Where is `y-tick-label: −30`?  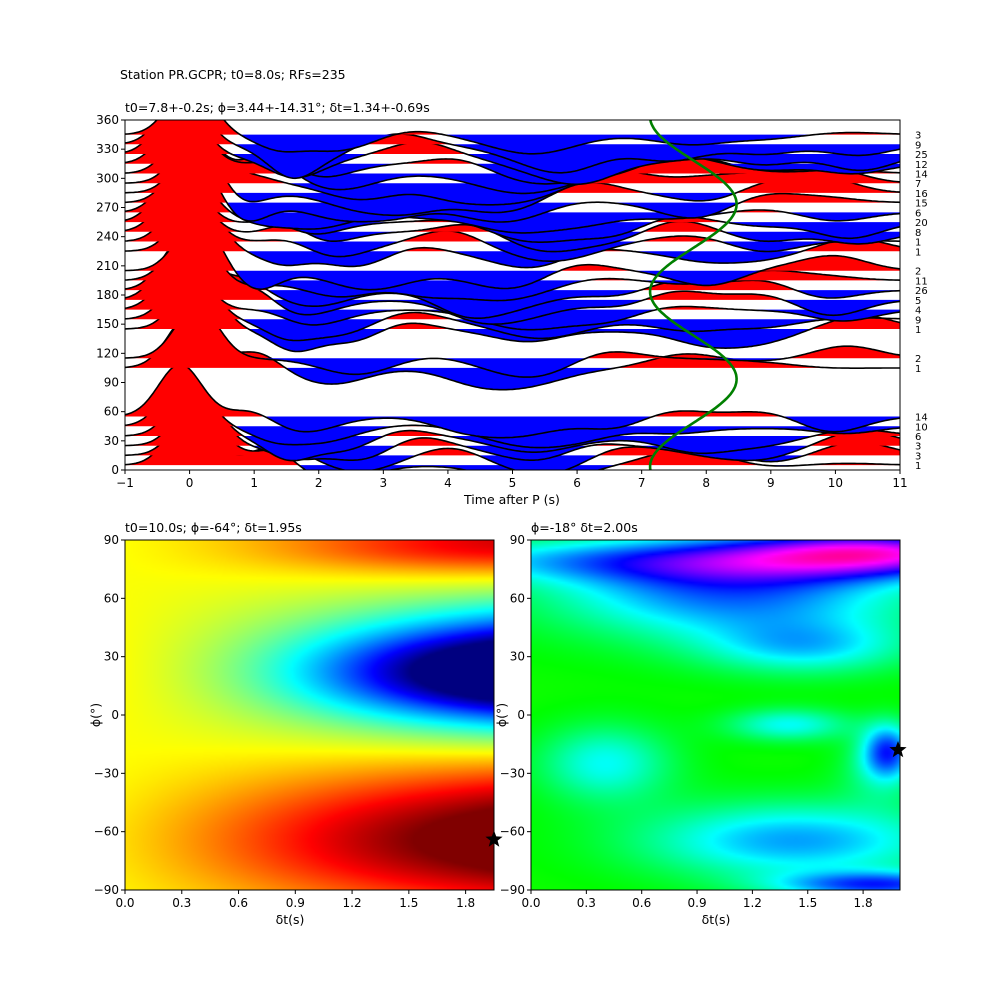 y-tick-label: −30 is located at coordinates (106, 773).